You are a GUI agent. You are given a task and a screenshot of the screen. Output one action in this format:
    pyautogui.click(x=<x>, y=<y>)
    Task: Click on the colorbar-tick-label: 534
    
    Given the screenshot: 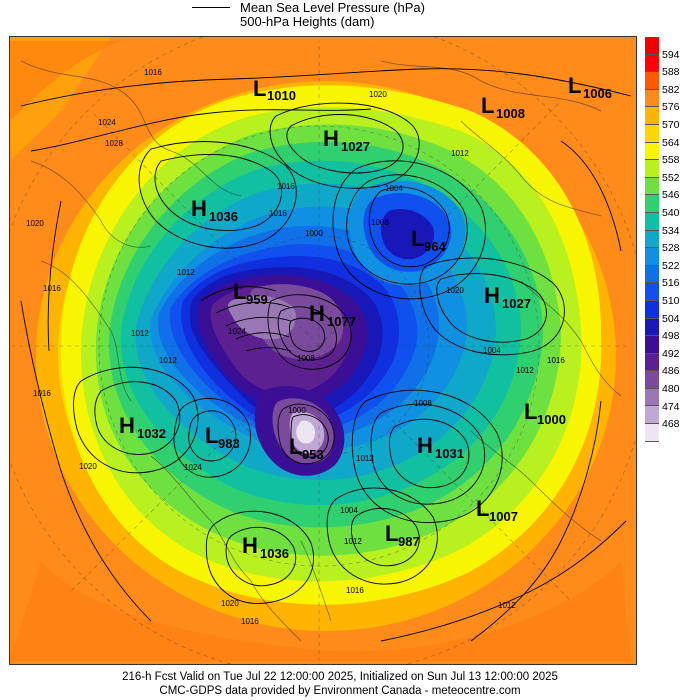 What is the action you would take?
    pyautogui.click(x=671, y=230)
    